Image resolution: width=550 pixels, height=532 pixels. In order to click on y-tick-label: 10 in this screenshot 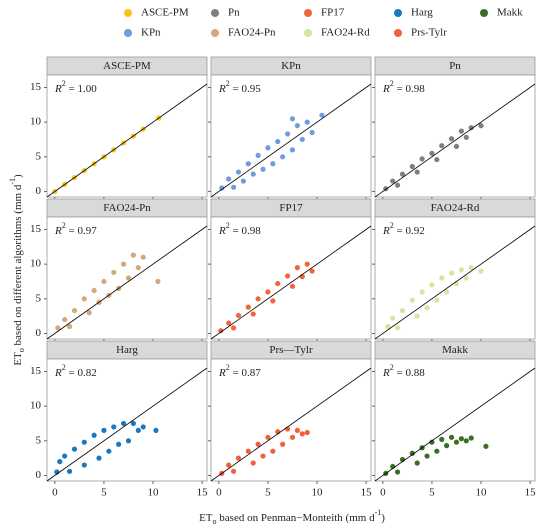, I will do `click(36, 122)`.